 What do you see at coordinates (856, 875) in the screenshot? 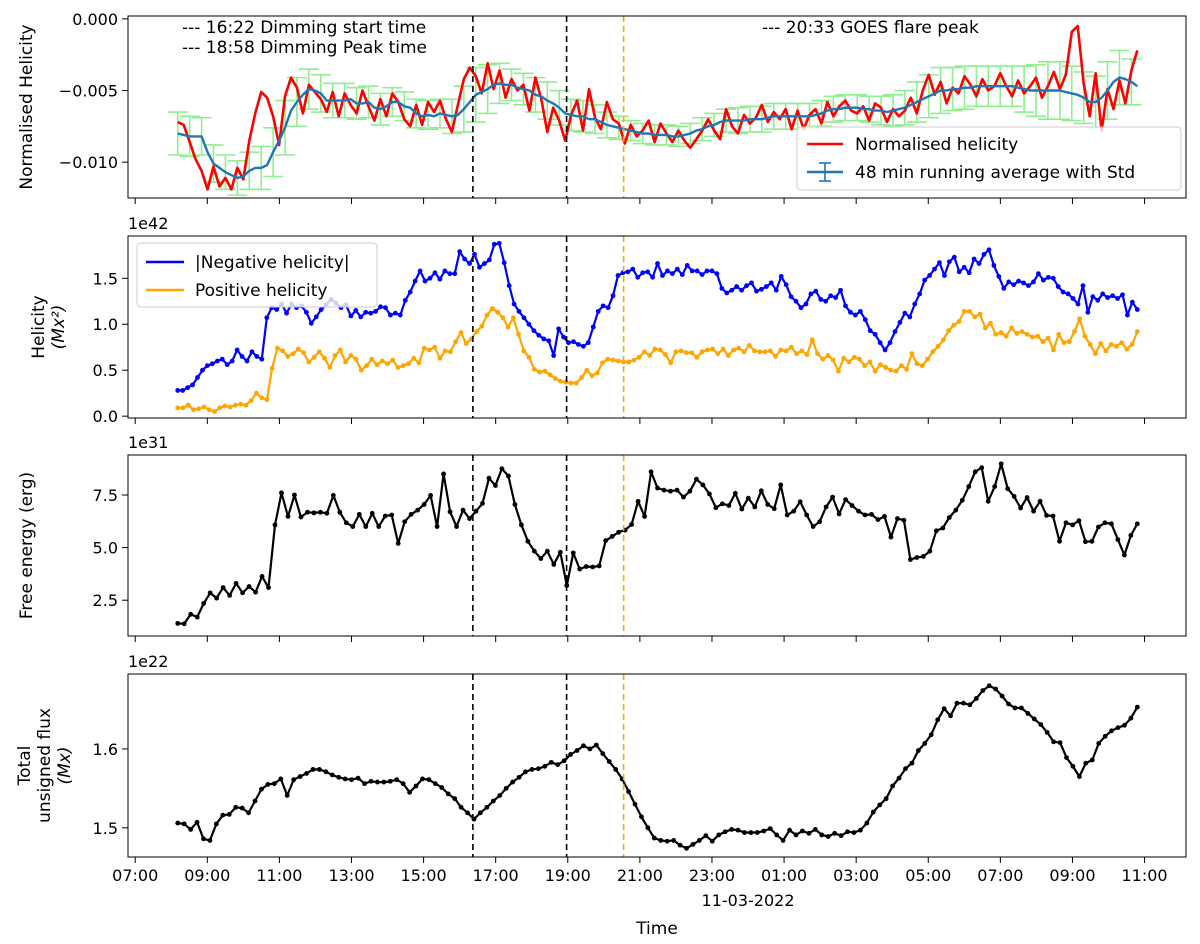
I see `x-tick-label: 03:00` at bounding box center [856, 875].